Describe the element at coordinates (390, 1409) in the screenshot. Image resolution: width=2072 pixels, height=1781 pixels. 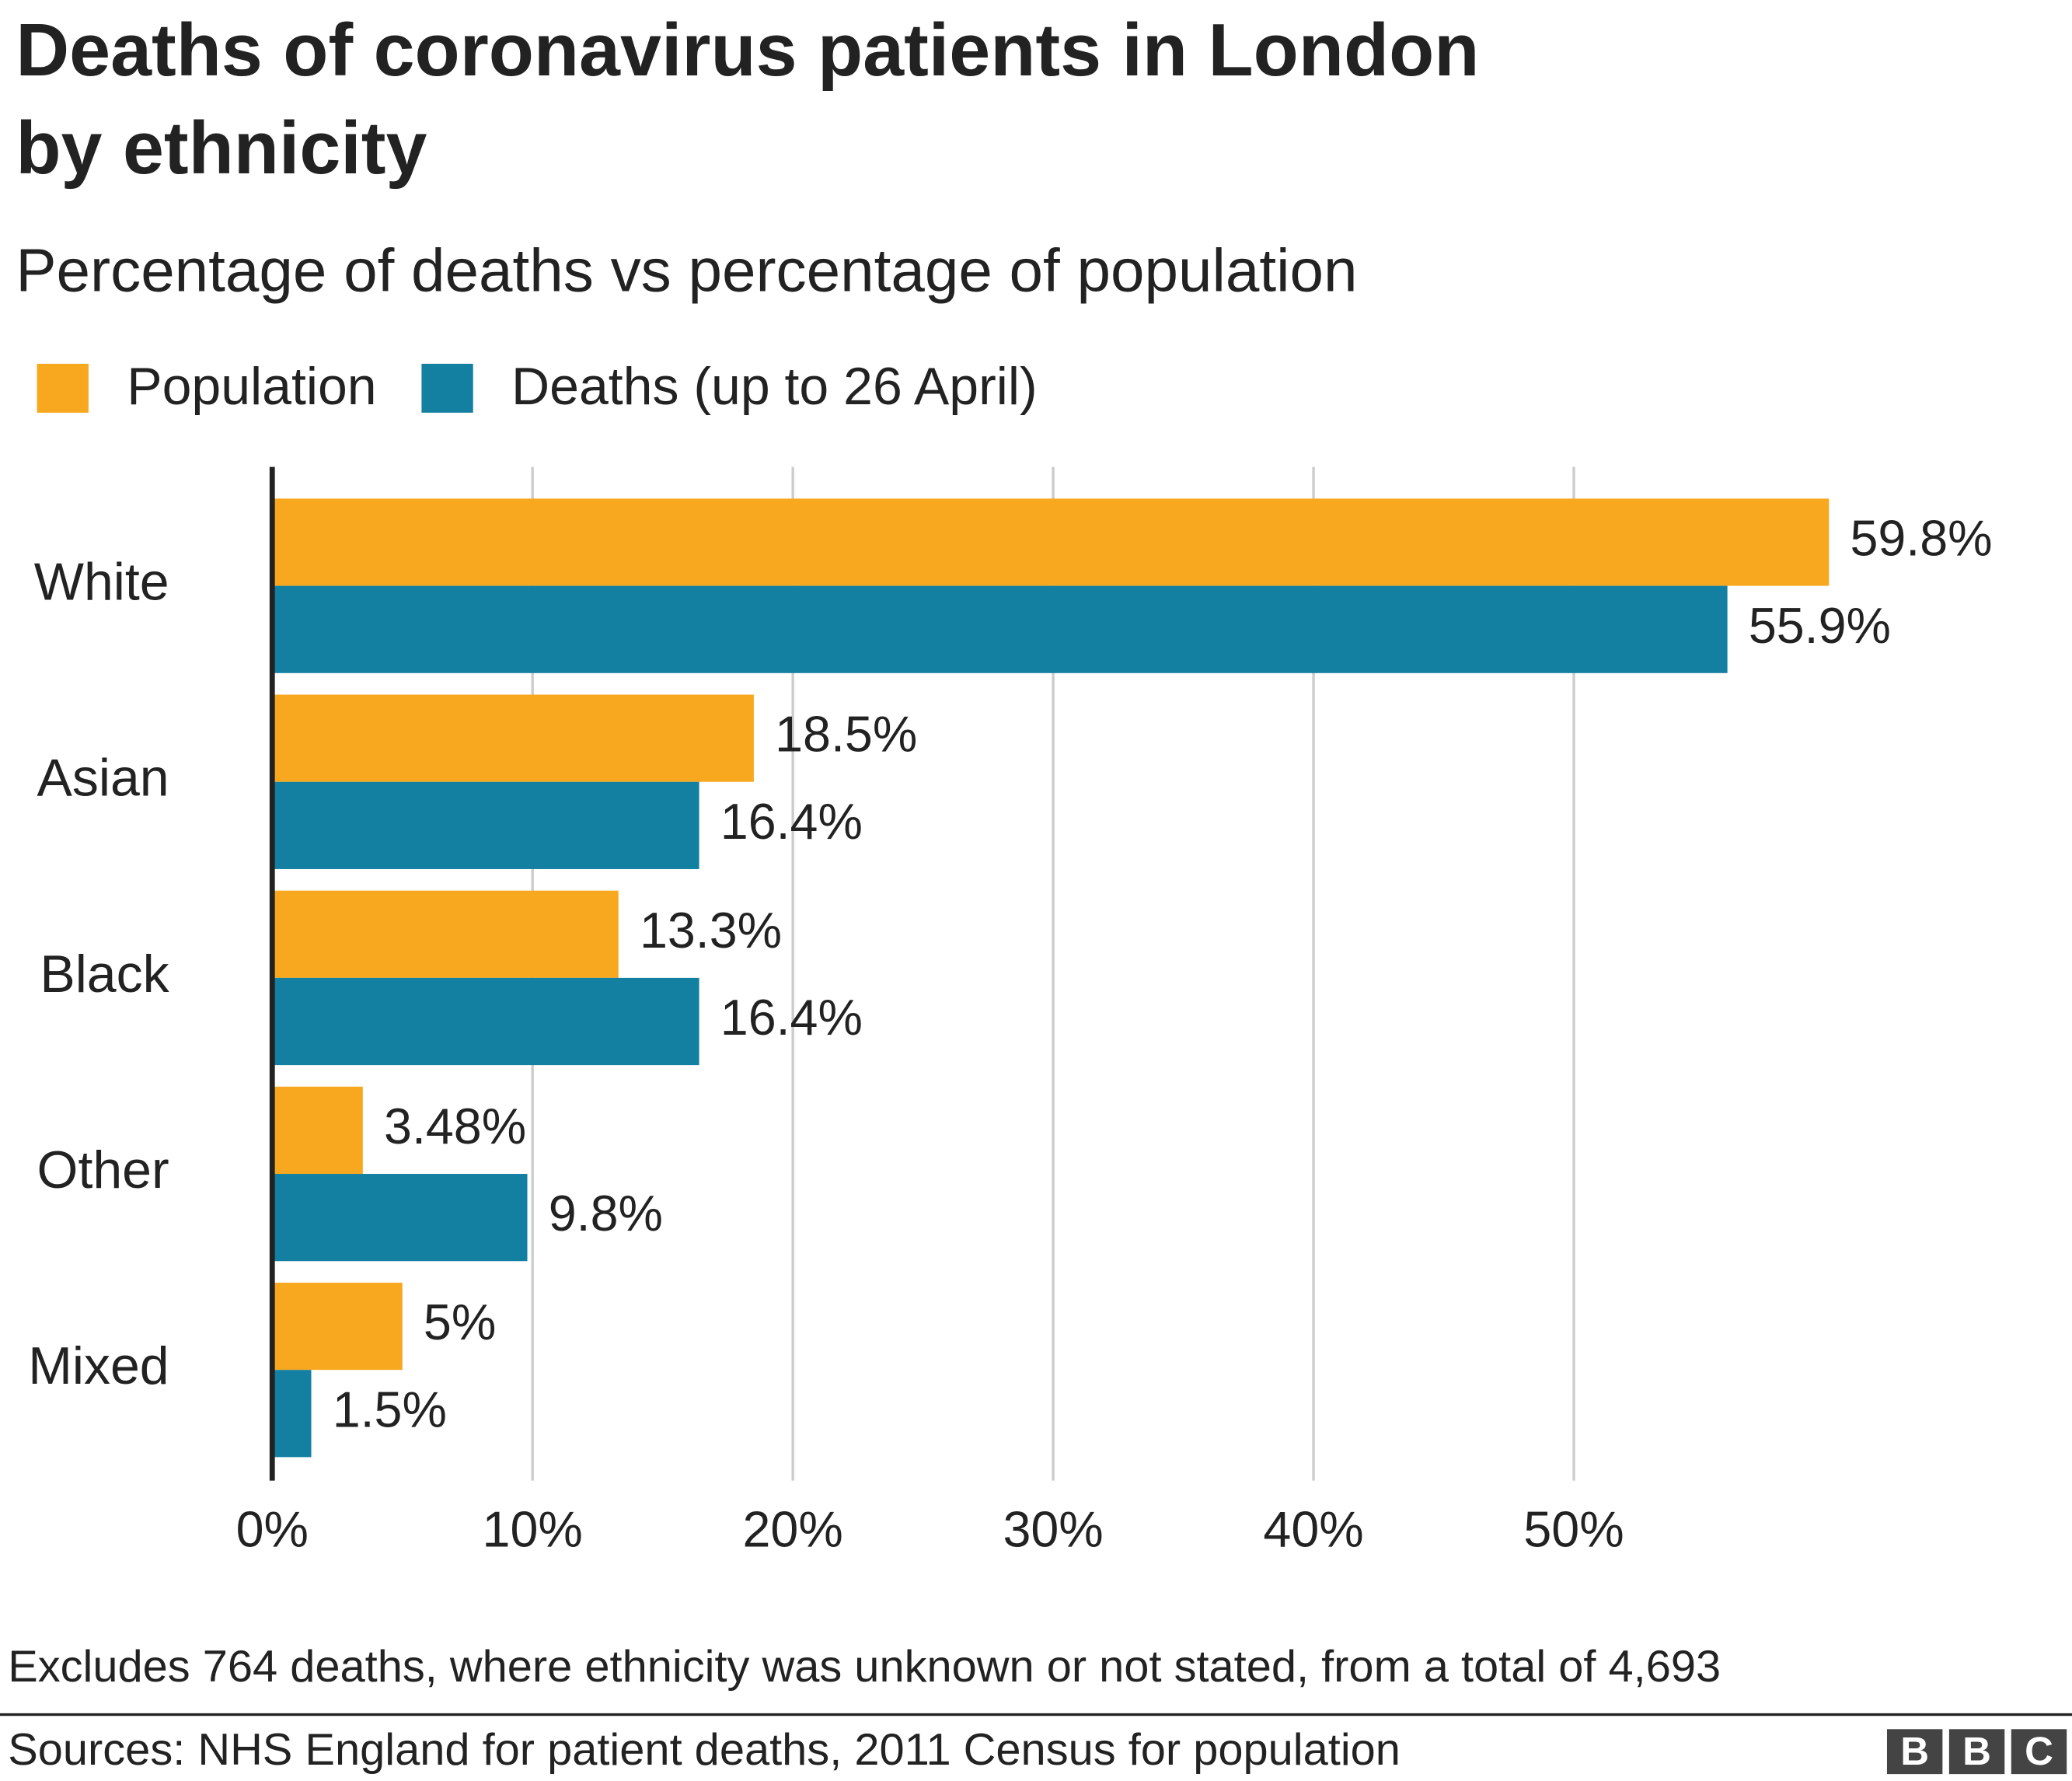
I see `value-label: 1.5%` at that location.